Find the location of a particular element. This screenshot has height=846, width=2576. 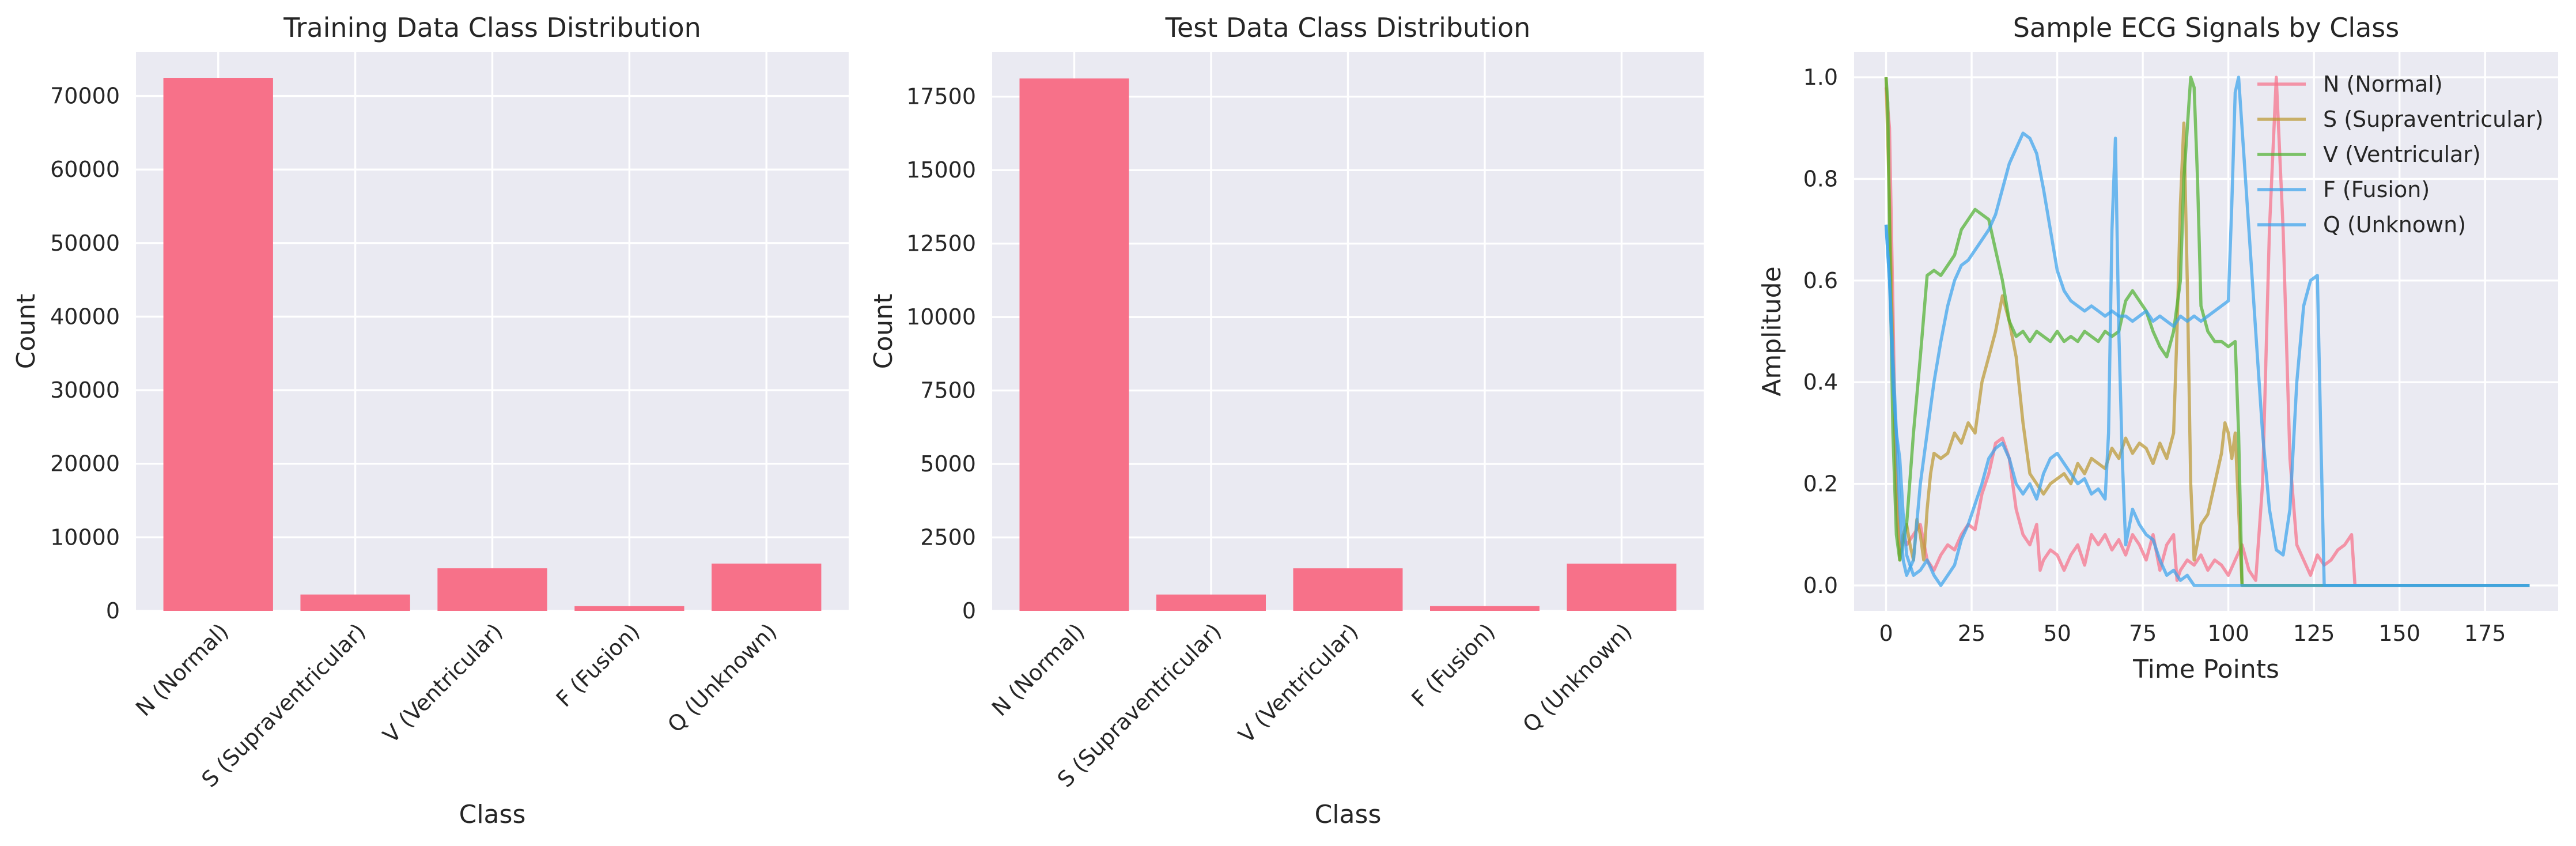

x-tick-label: 0 is located at coordinates (1886, 634).